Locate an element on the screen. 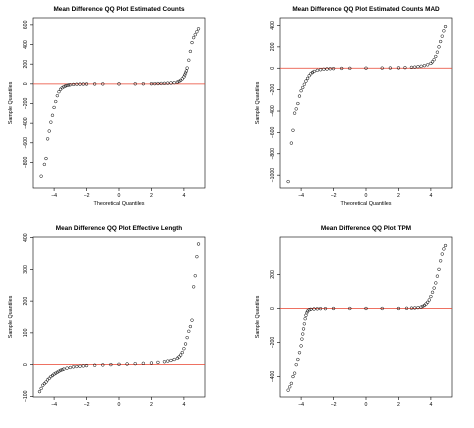 This screenshot has height=428, width=474. y-tick-label: −800 is located at coordinates (273, 154).